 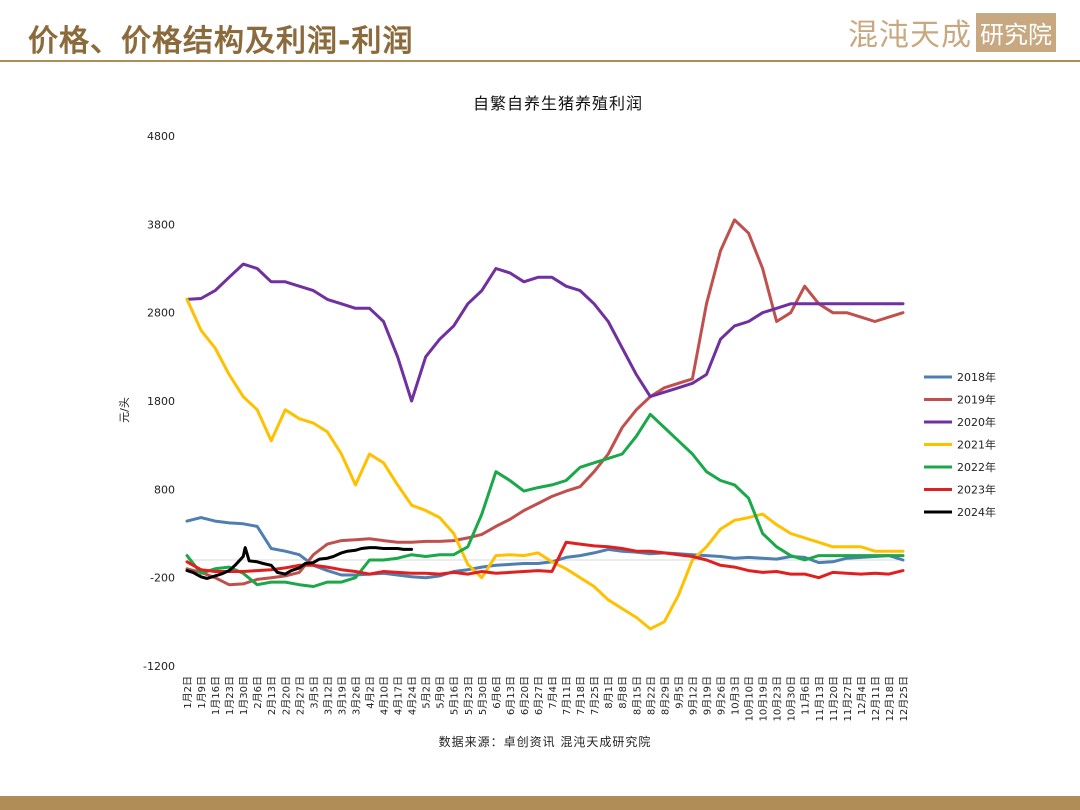 What do you see at coordinates (124, 410) in the screenshot?
I see `y-axis-label: 元/头` at bounding box center [124, 410].